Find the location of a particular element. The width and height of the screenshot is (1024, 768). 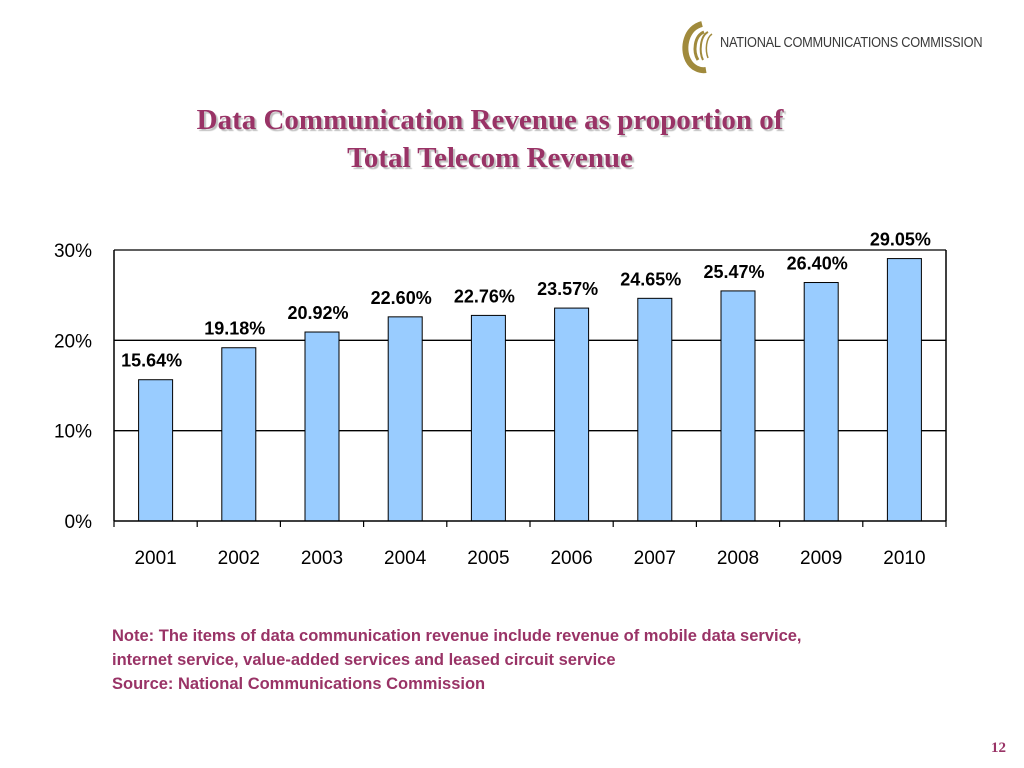

ncc-logo: NATIONAL COMMUNICATIONS COMMISSION is located at coordinates (840, 46).